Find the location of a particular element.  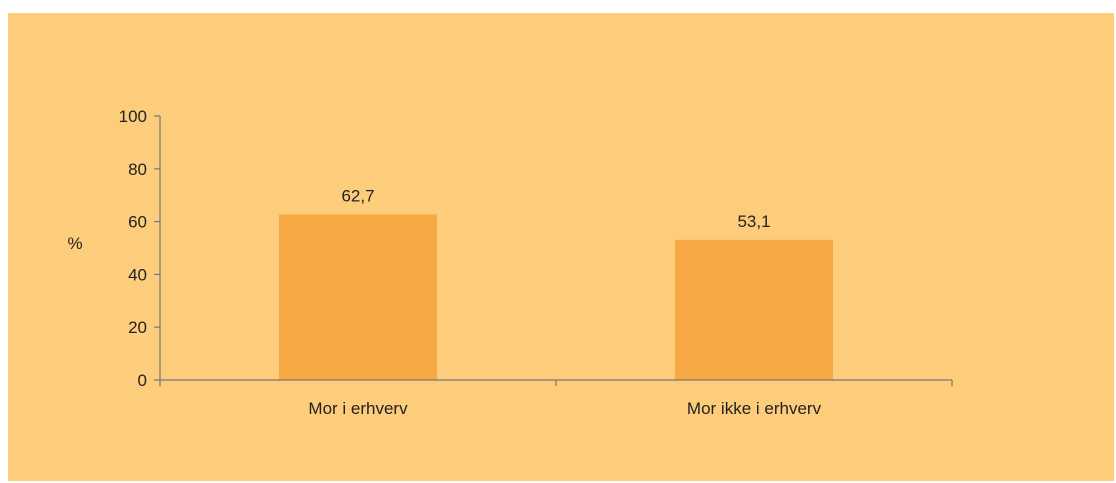

y-tick-label-60: 60 is located at coordinates (137, 222).